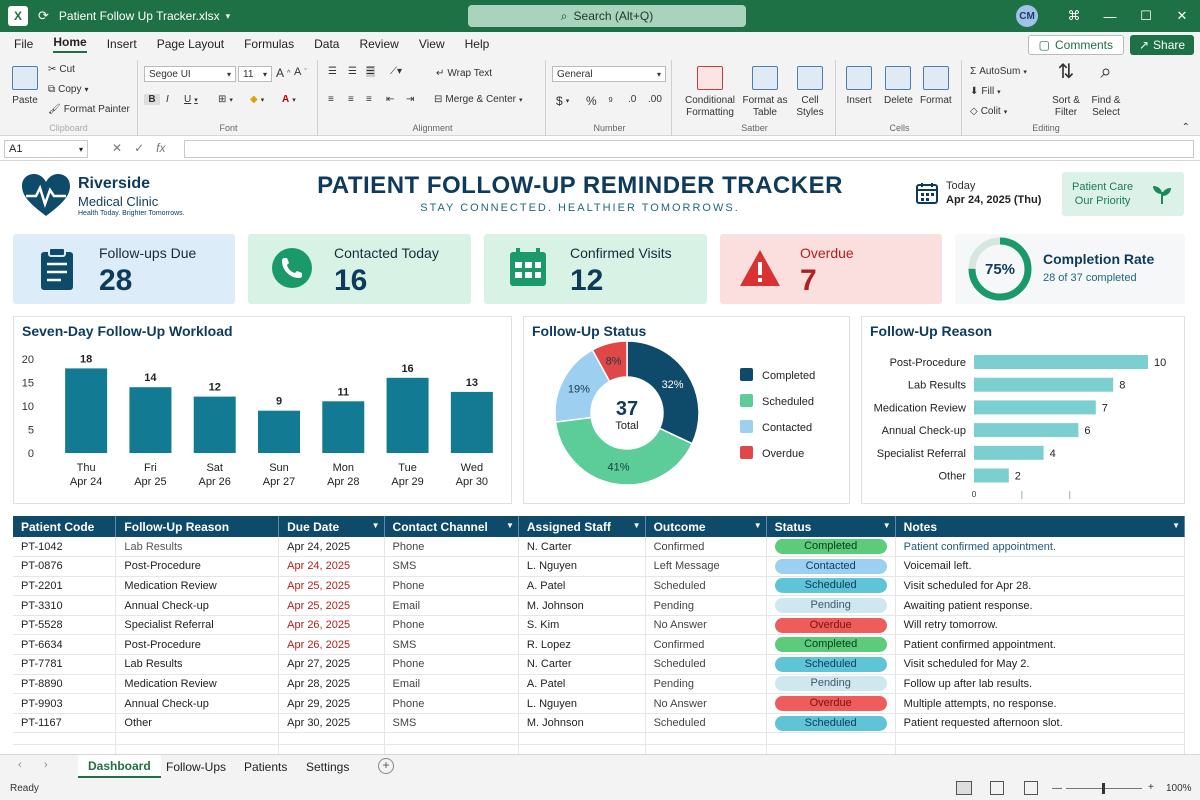 This screenshot has height=800, width=1200. What do you see at coordinates (144, 16) in the screenshot?
I see `document-title: Patient Follow Up Tracker.xlsx ▾` at bounding box center [144, 16].